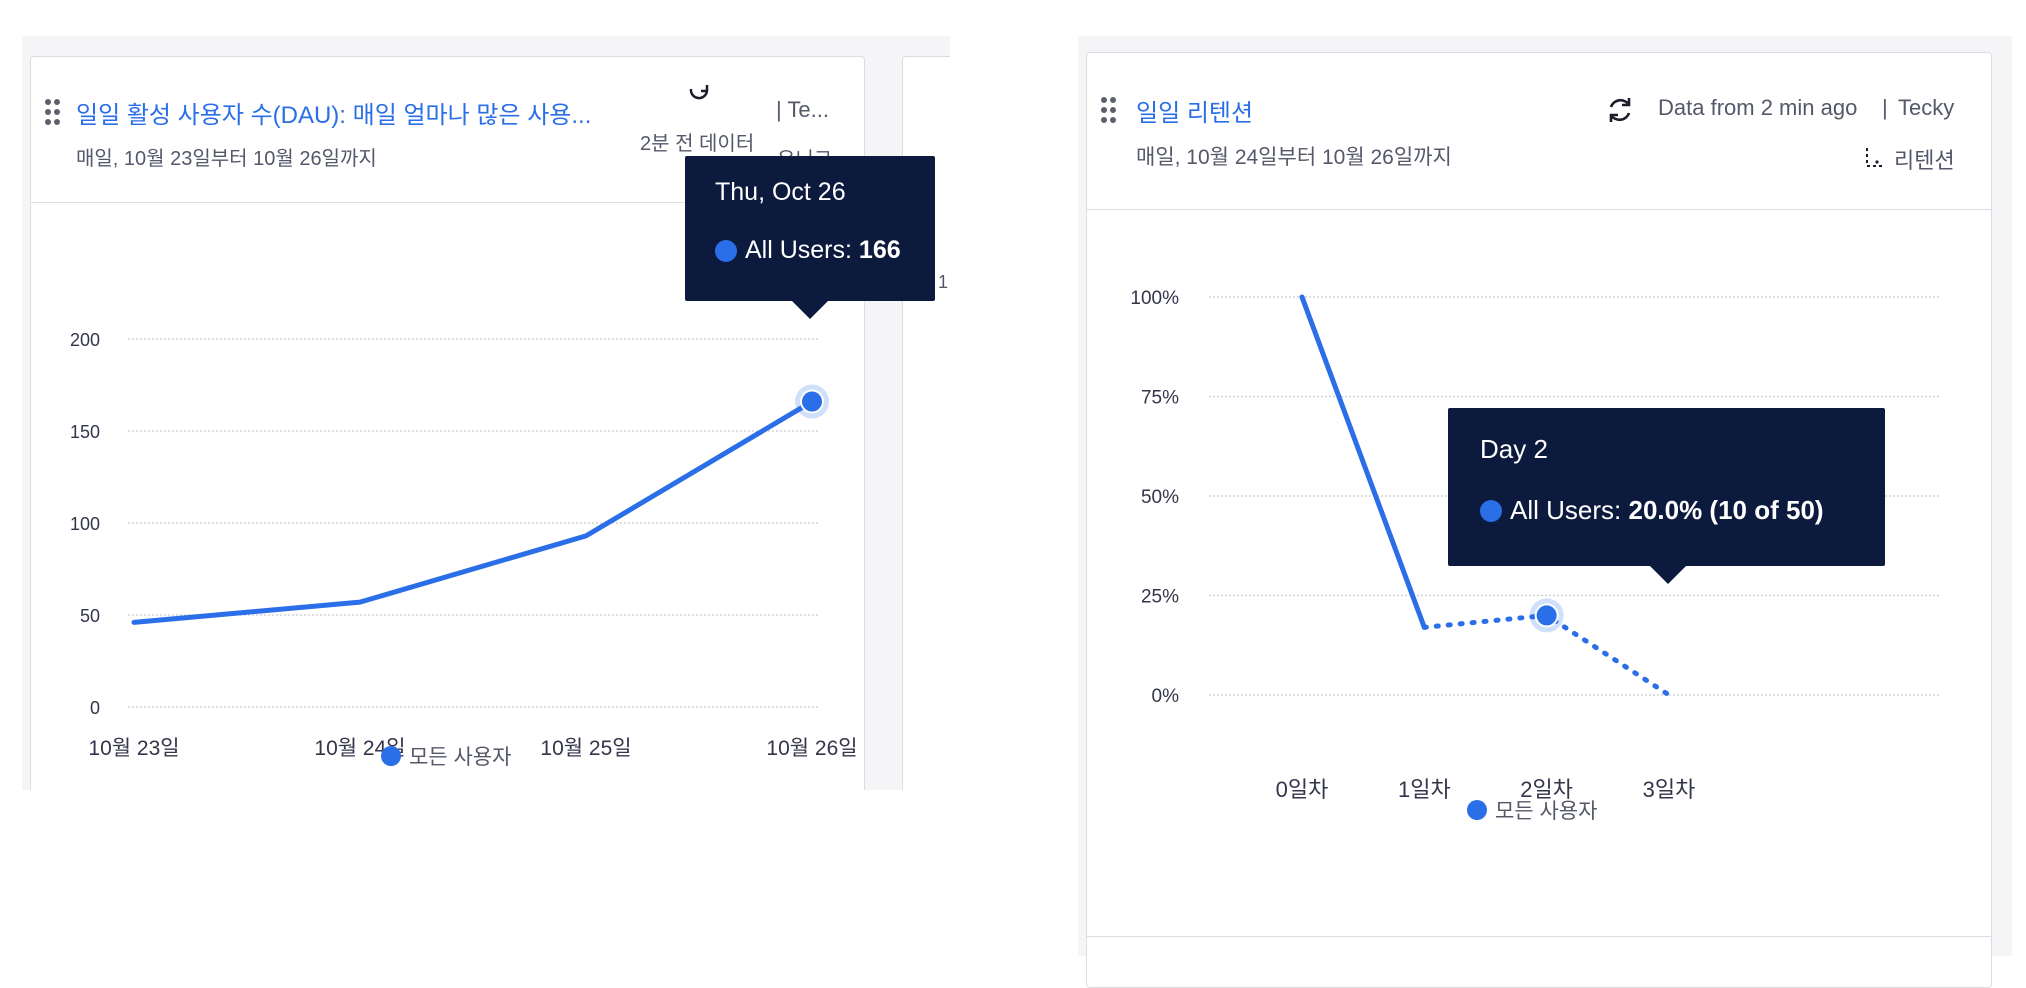 The image size is (2026, 988). What do you see at coordinates (697, 144) in the screenshot?
I see `data-age-label: 2분 전 데이터` at bounding box center [697, 144].